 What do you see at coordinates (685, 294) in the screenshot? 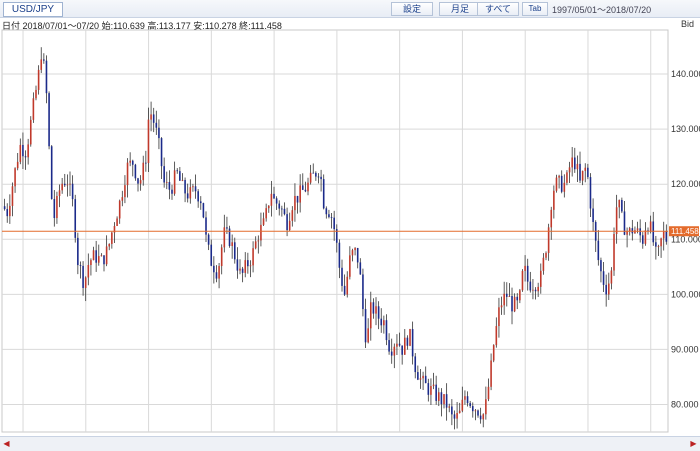
I see `y-tick-label: 100.000` at bounding box center [685, 294].